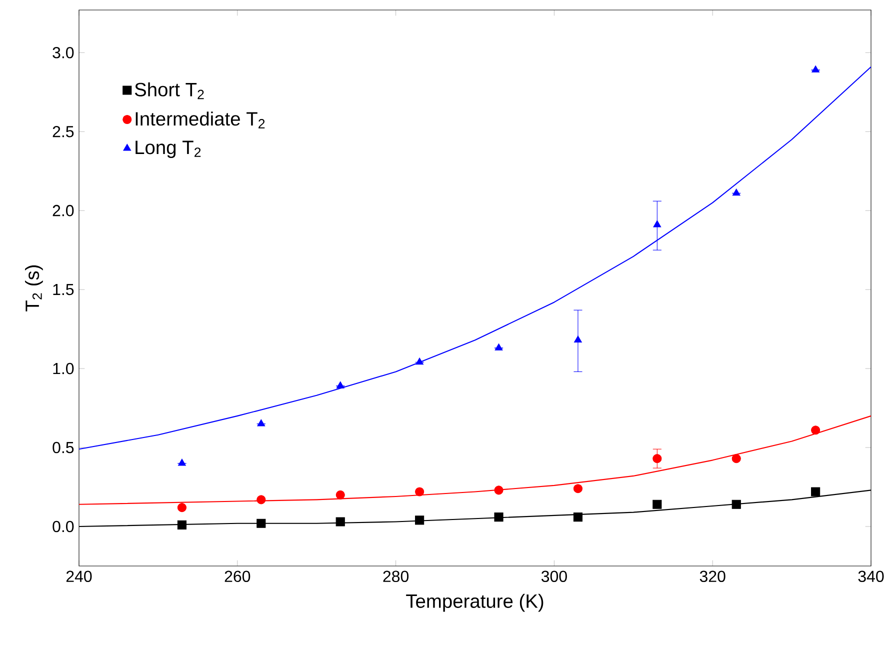 Image resolution: width=891 pixels, height=653 pixels. Describe the element at coordinates (871, 576) in the screenshot. I see `x-tick-label: 340` at that location.